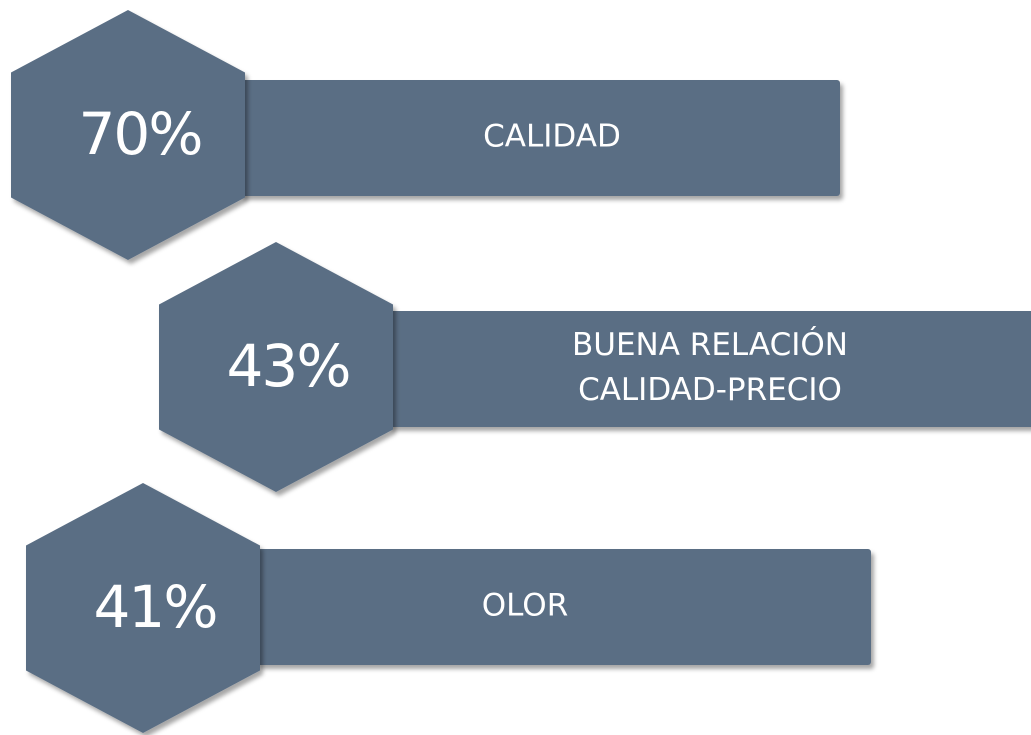 This screenshot has height=735, width=1031. Describe the element at coordinates (525, 606) in the screenshot. I see `label: OLOR` at that location.